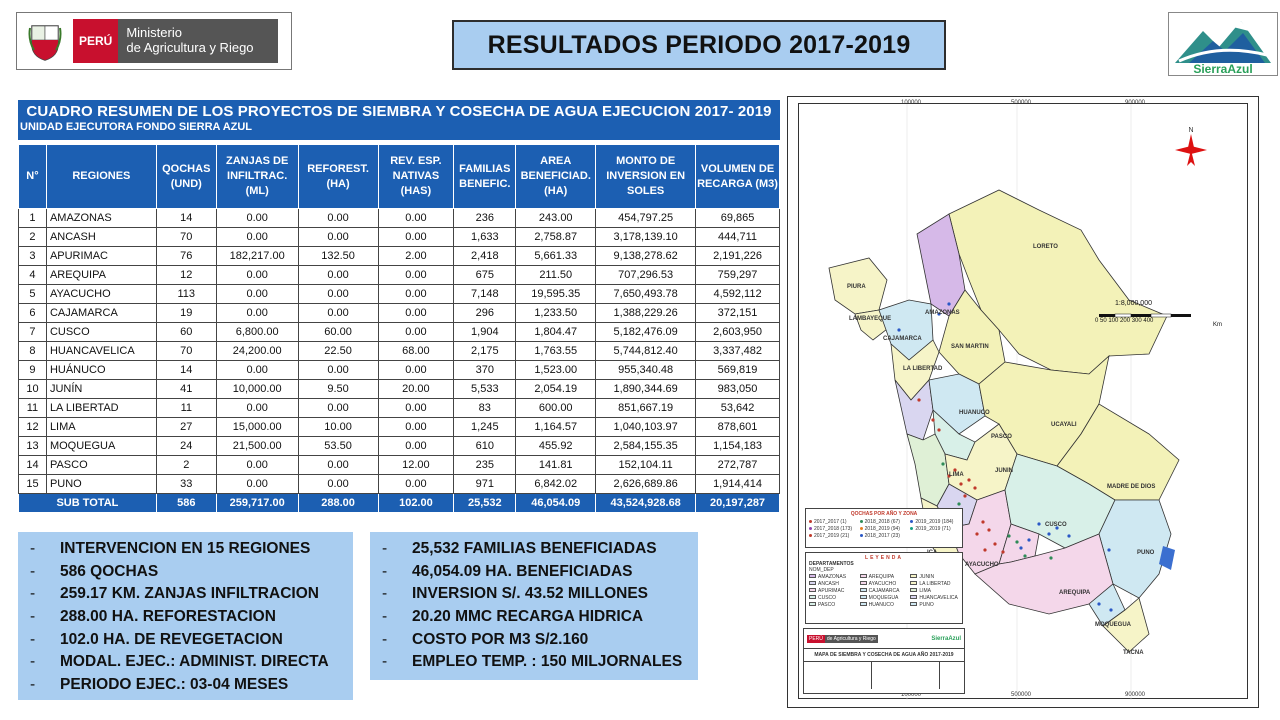 The image size is (1280, 720). Describe the element at coordinates (933, 529) in the screenshot. I see `legend-qochas-label: 2019_2019 (71)` at that location.